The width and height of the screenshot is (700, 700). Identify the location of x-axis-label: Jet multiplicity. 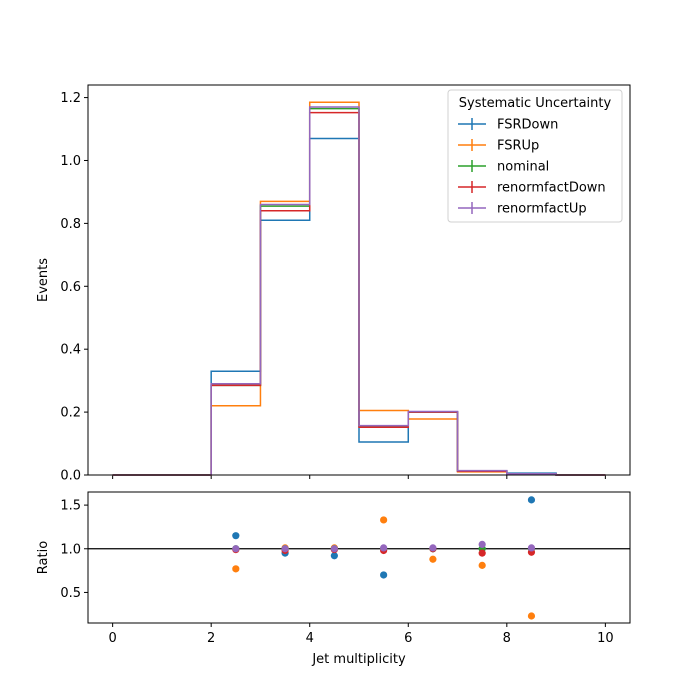
(358, 659).